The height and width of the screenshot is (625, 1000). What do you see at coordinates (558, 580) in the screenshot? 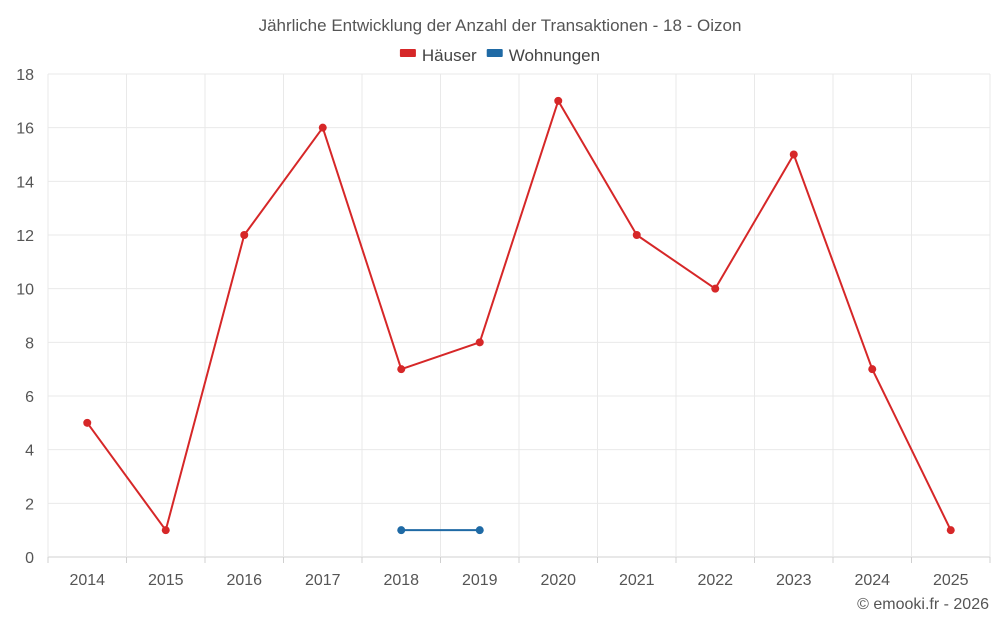
I see `x-tick-label: 2020` at bounding box center [558, 580].